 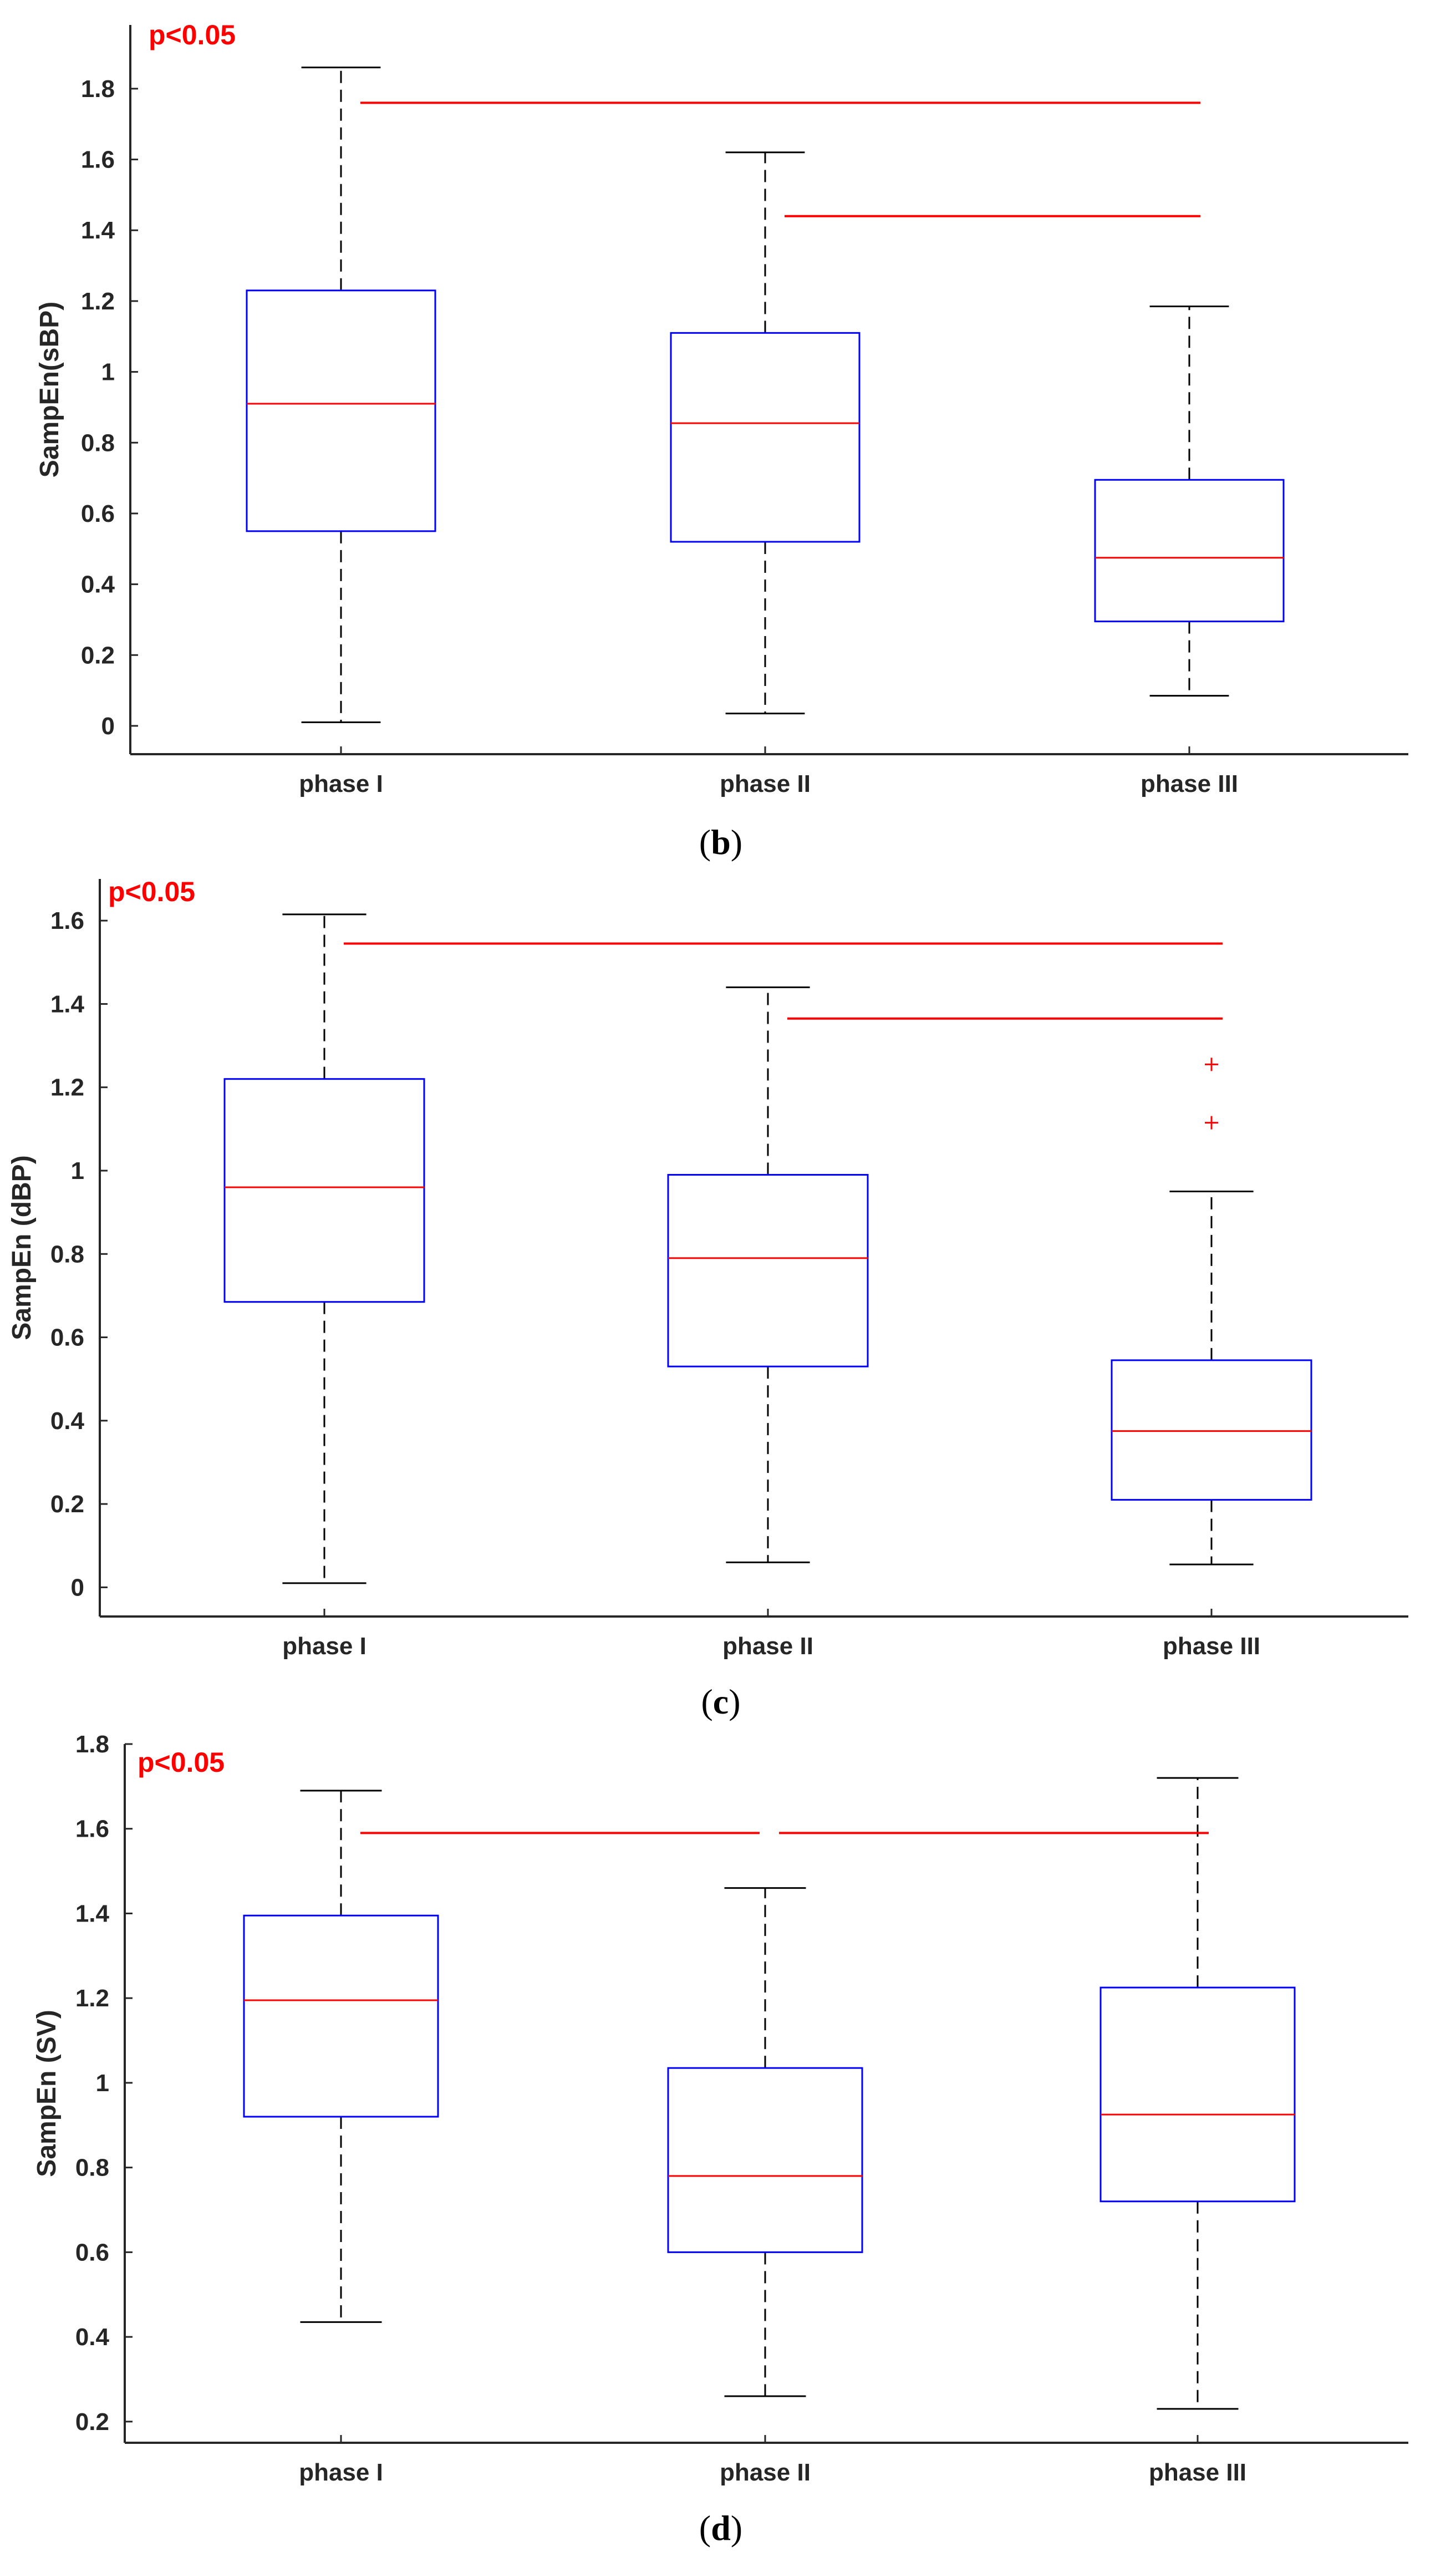 What do you see at coordinates (22, 1247) in the screenshot?
I see `y-axis-label: SampEn (dBP)` at bounding box center [22, 1247].